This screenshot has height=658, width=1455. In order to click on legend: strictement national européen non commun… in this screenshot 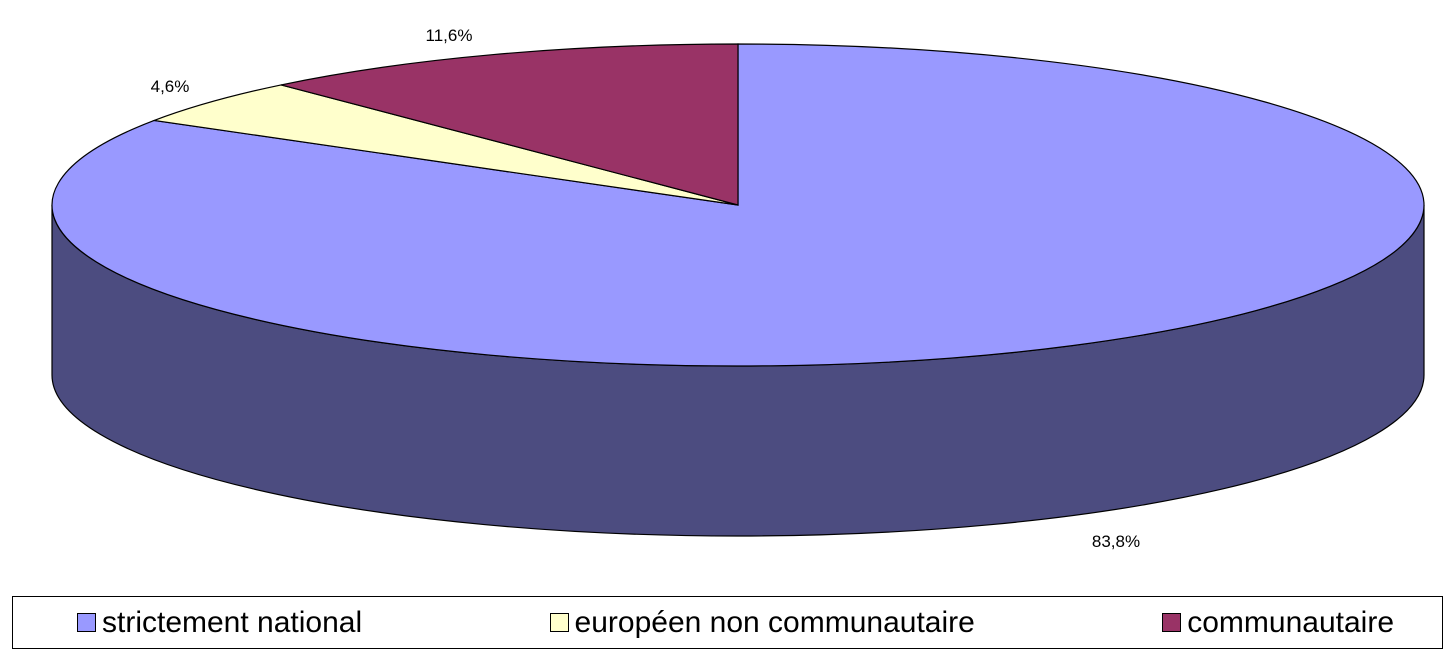, I will do `click(727, 622)`.